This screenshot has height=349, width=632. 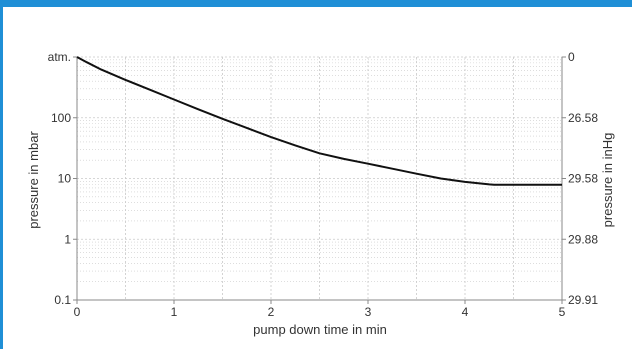 I want to click on x-tick-label: 3, so click(x=368, y=312).